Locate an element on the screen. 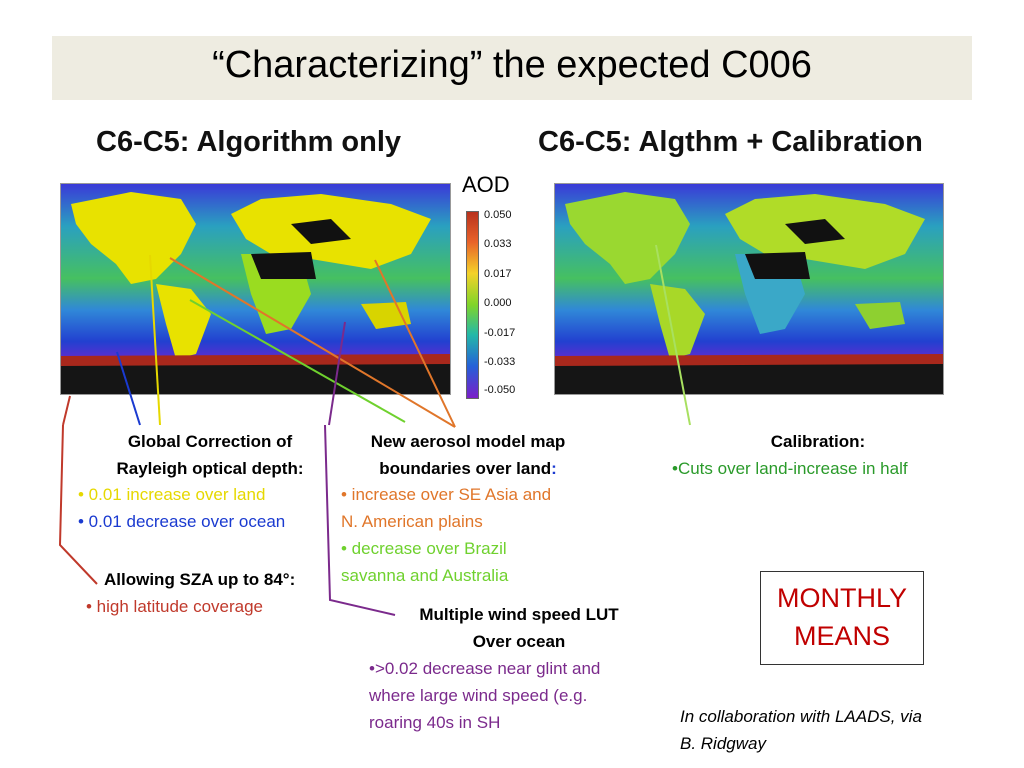  aerosol-title-line: New aerosol model map is located at coordinates (468, 441).